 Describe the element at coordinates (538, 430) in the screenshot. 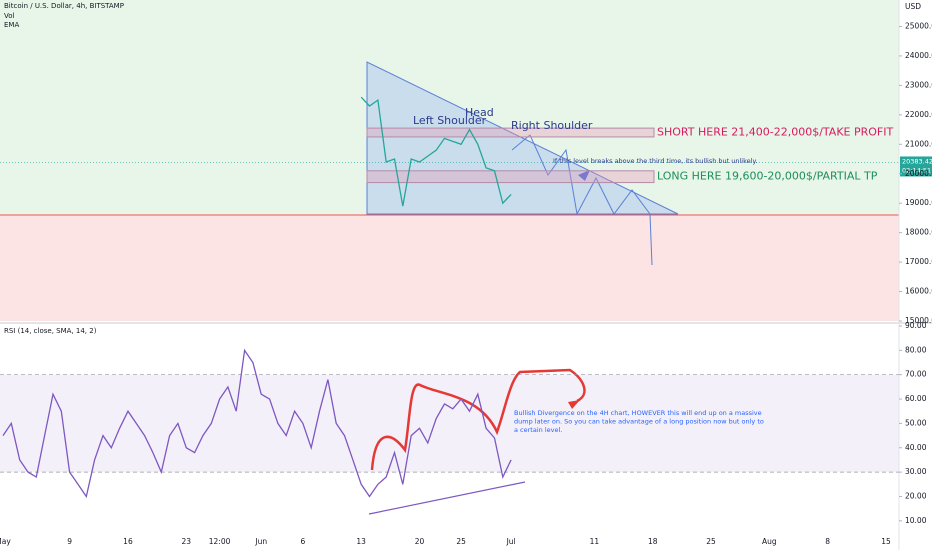

I see `annotation: a certain level.` at that location.